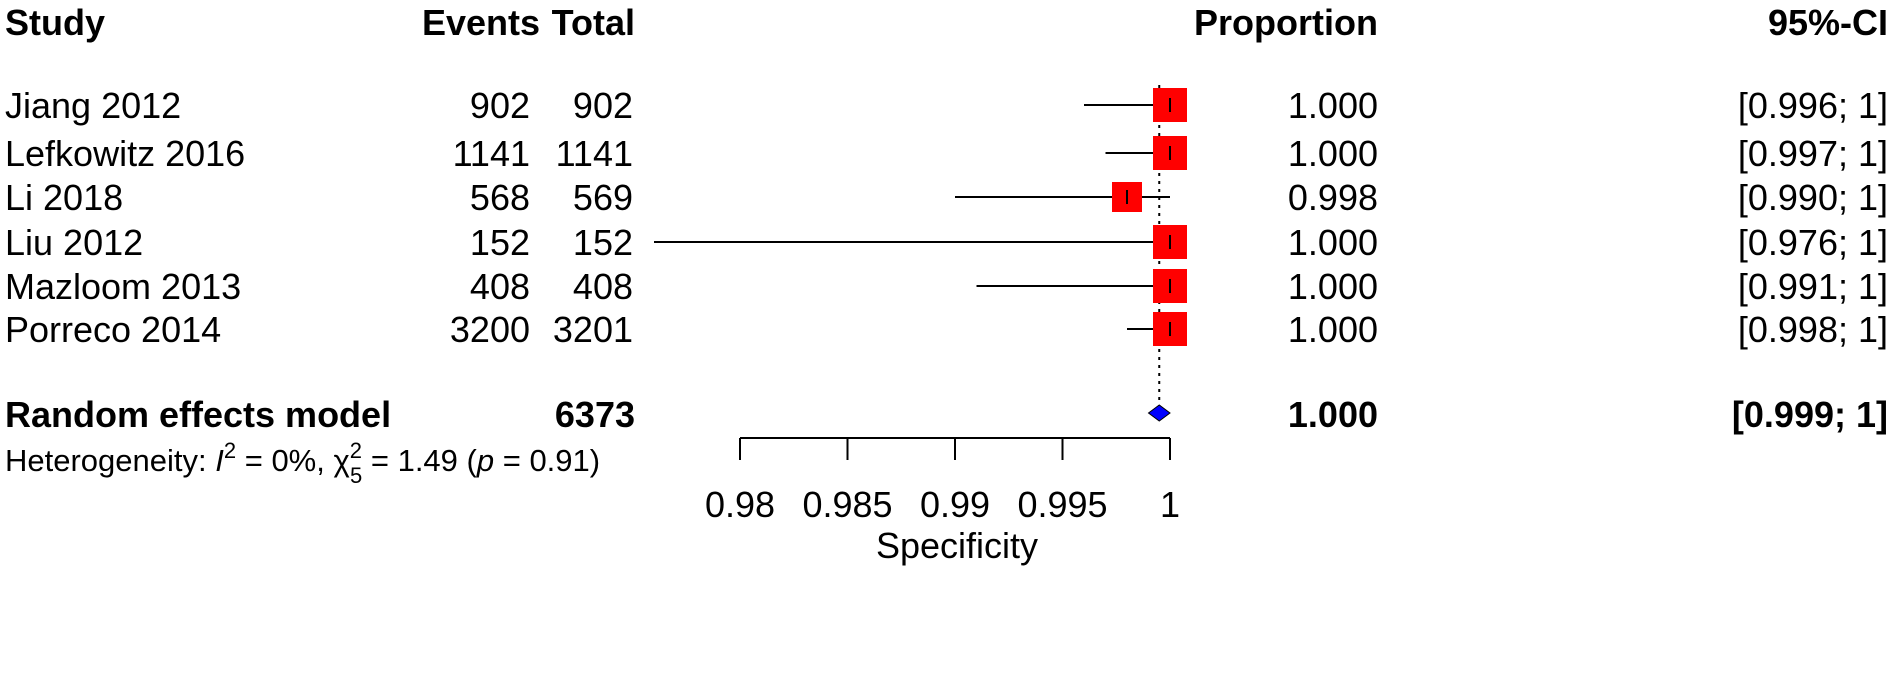 The image size is (1890, 687). I want to click on study-events: 1141, so click(491, 153).